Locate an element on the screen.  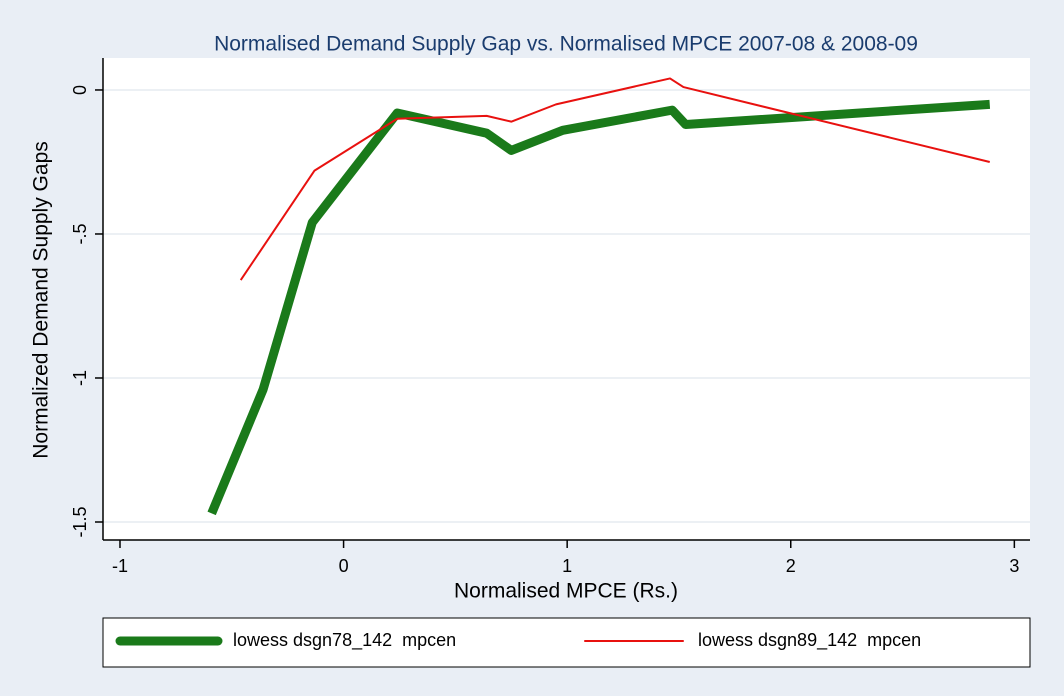
legend-box is located at coordinates (566, 642).